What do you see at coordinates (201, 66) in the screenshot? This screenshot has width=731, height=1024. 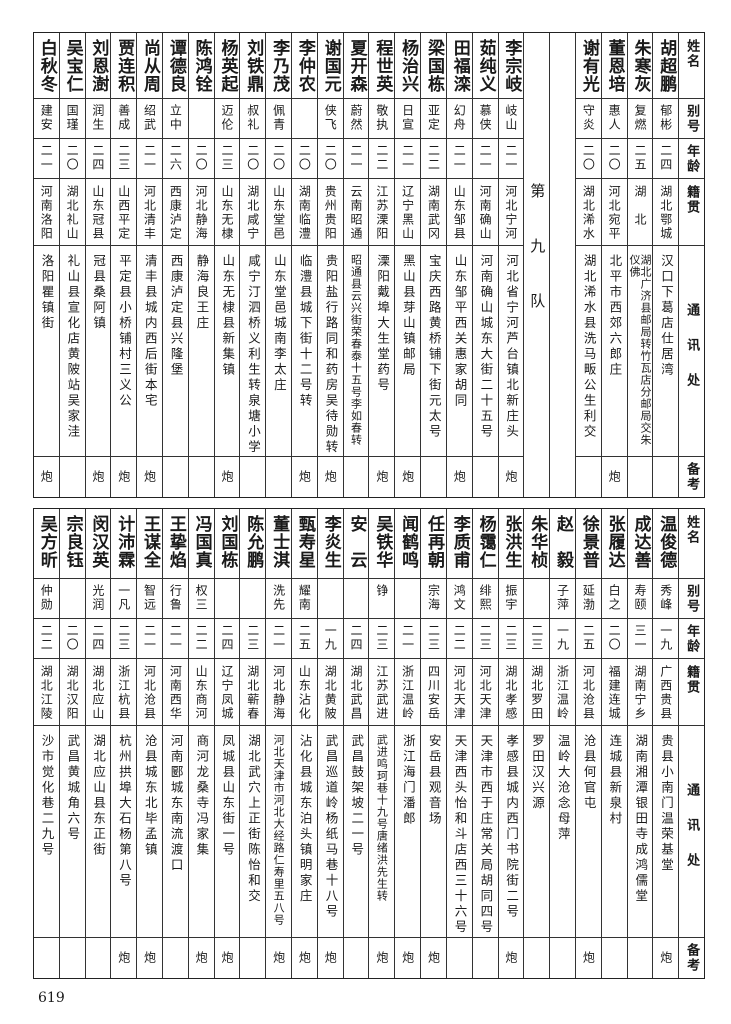 I see `person-name-cell: 陈鸿铨` at bounding box center [201, 66].